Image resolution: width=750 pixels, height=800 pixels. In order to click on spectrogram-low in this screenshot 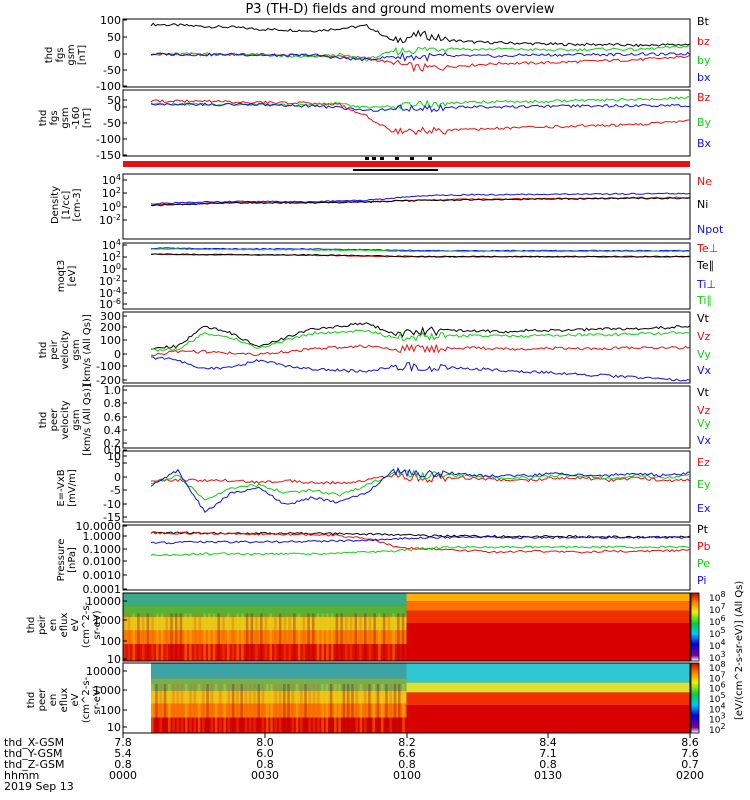, I will do `click(548, 698)`.